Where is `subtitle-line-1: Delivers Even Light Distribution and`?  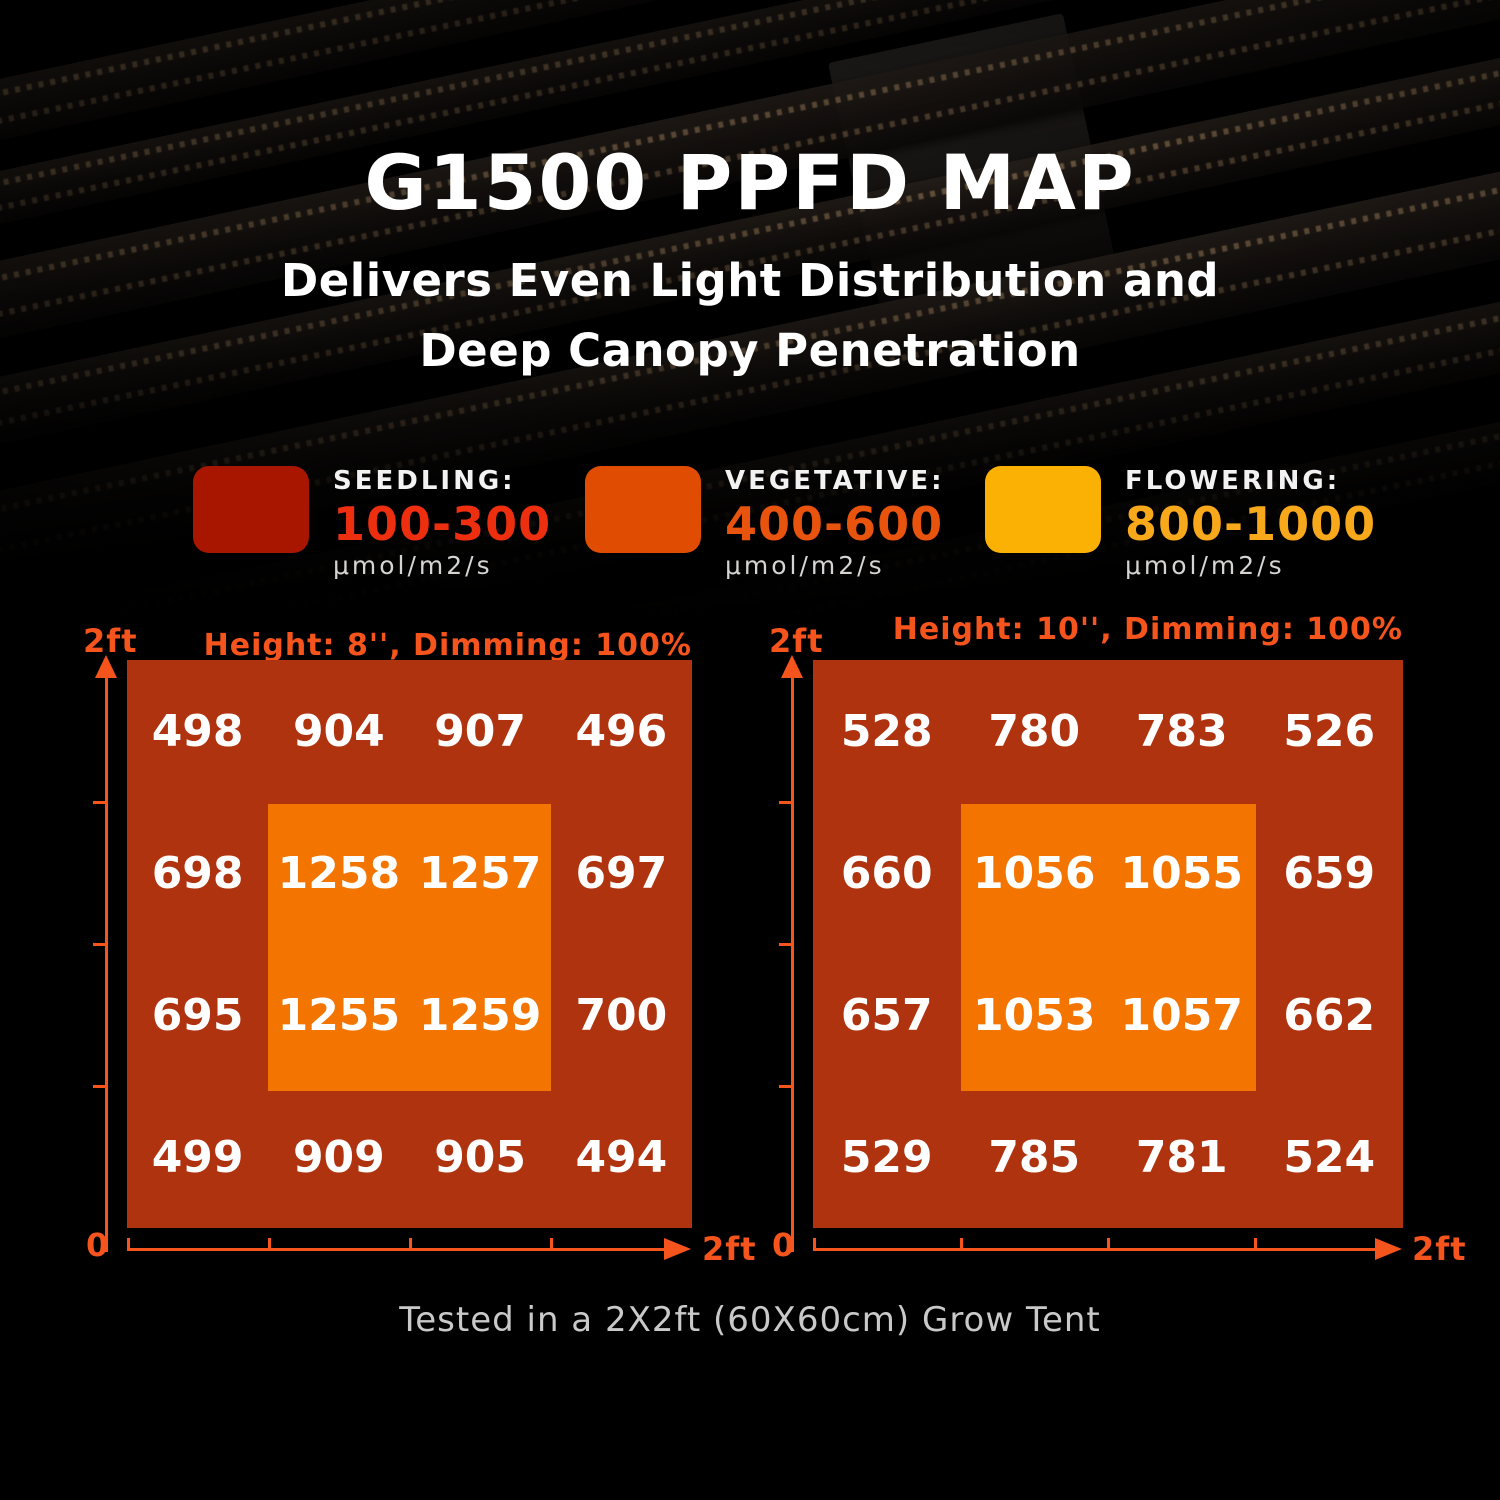
subtitle-line-1: Delivers Even Light Distribution and is located at coordinates (750, 280).